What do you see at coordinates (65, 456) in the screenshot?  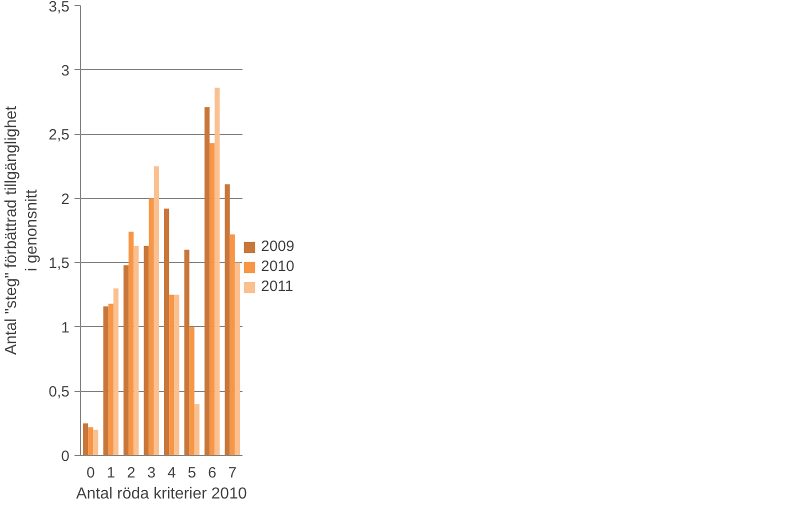 I see `y-tick-label: 0` at bounding box center [65, 456].